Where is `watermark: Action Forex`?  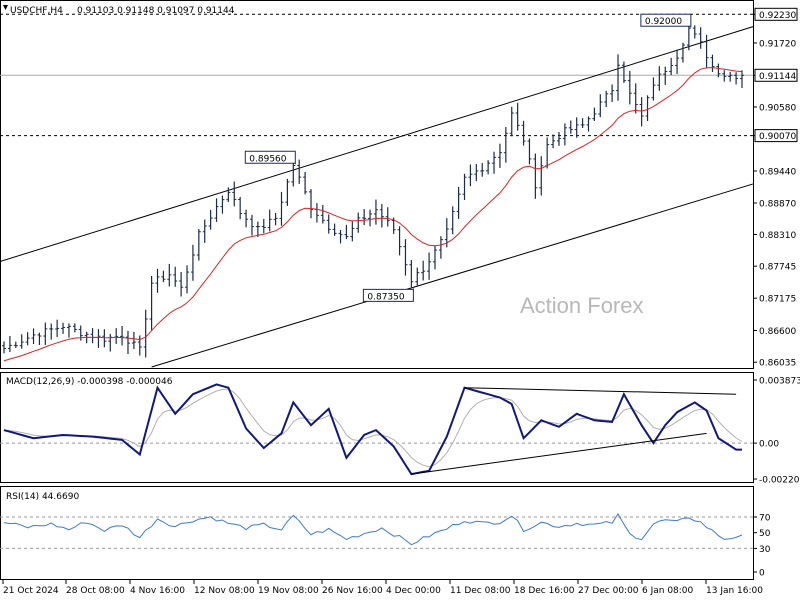
watermark: Action Forex is located at coordinates (582, 305).